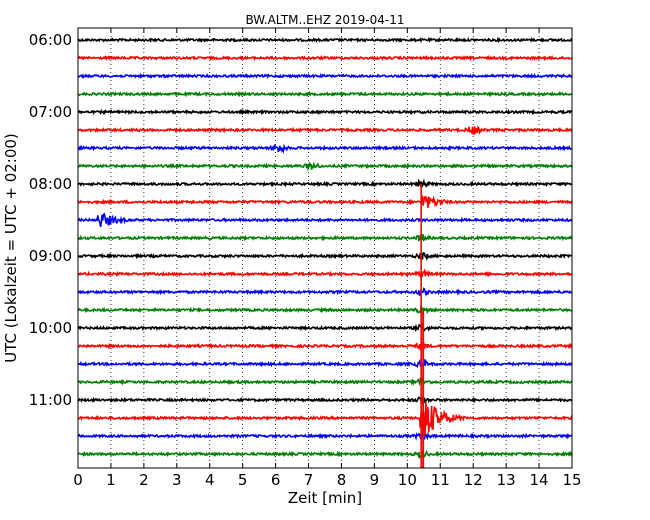  What do you see at coordinates (50, 400) in the screenshot?
I see `y-tick-label: 11:00` at bounding box center [50, 400].